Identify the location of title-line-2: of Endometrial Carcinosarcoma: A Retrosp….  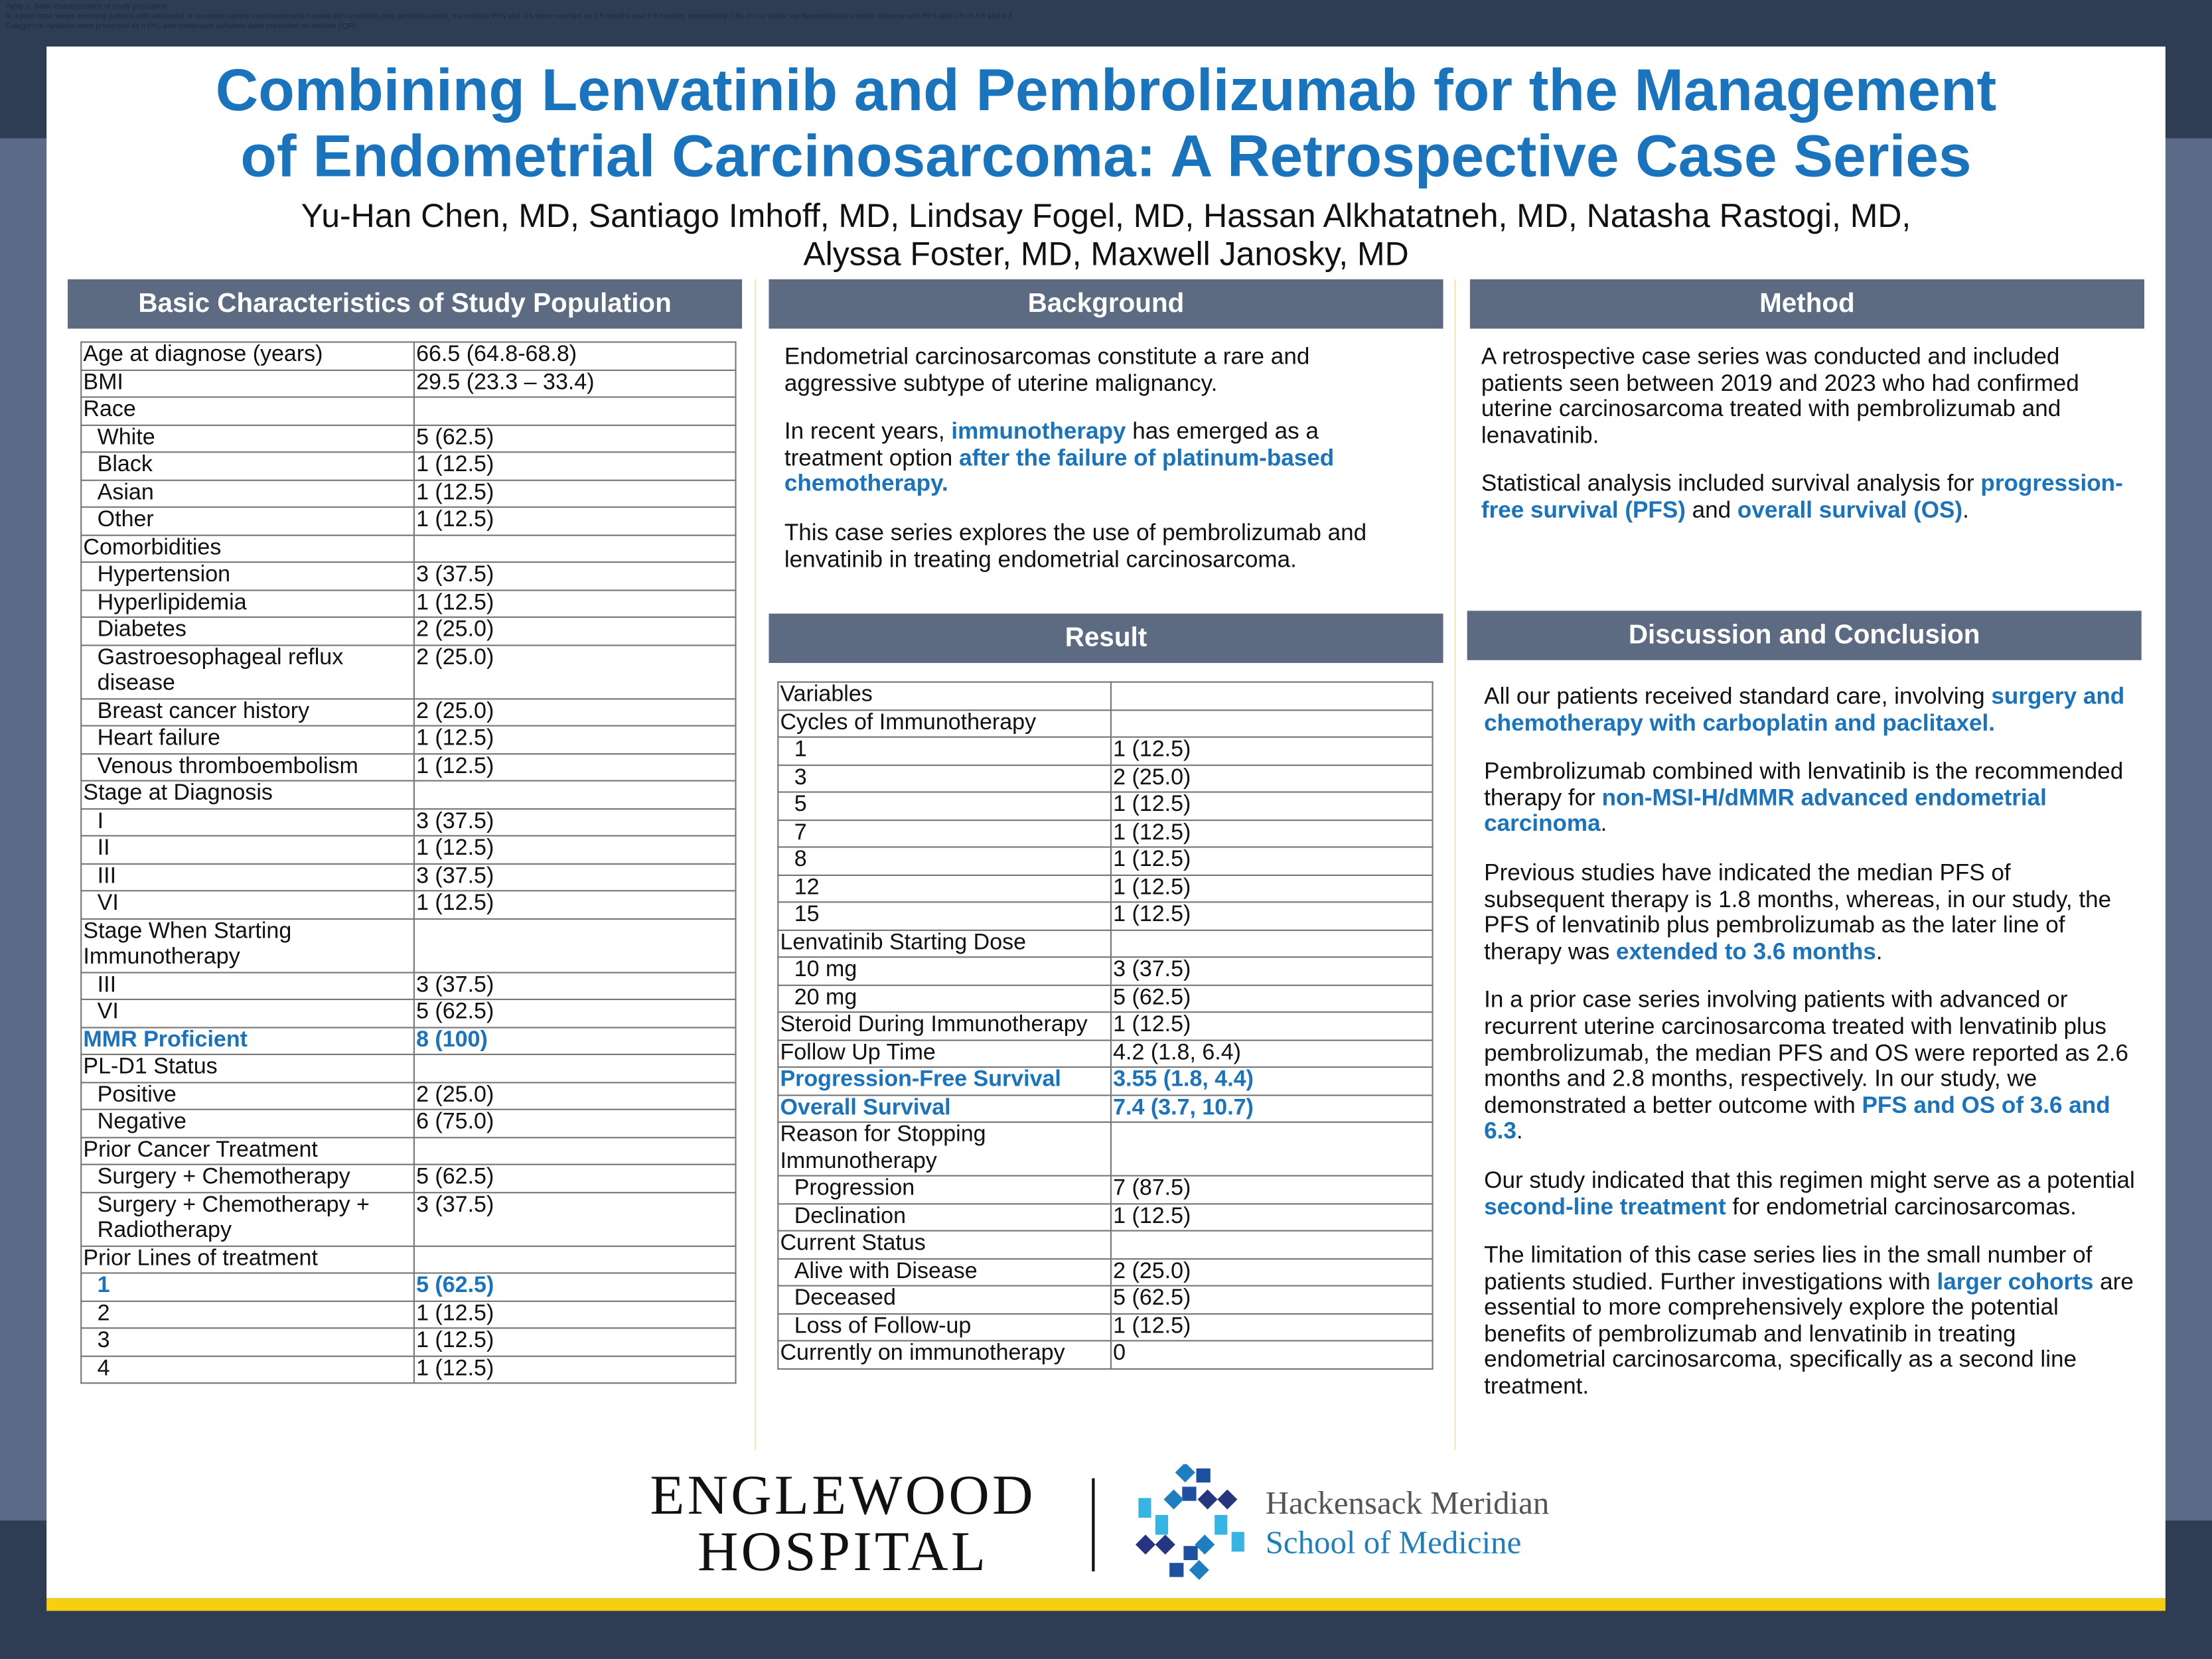
(1106, 155).